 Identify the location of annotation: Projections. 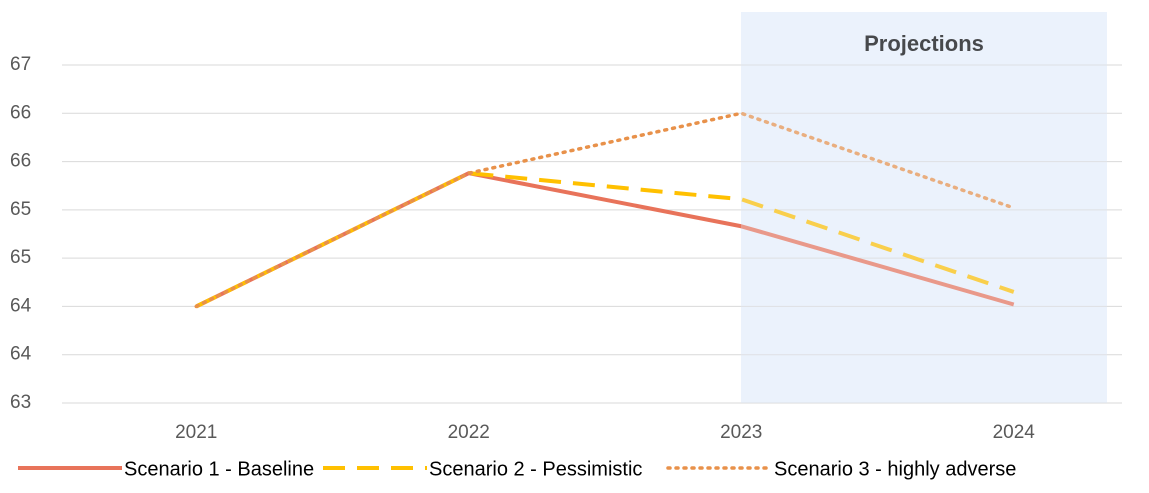
(924, 43).